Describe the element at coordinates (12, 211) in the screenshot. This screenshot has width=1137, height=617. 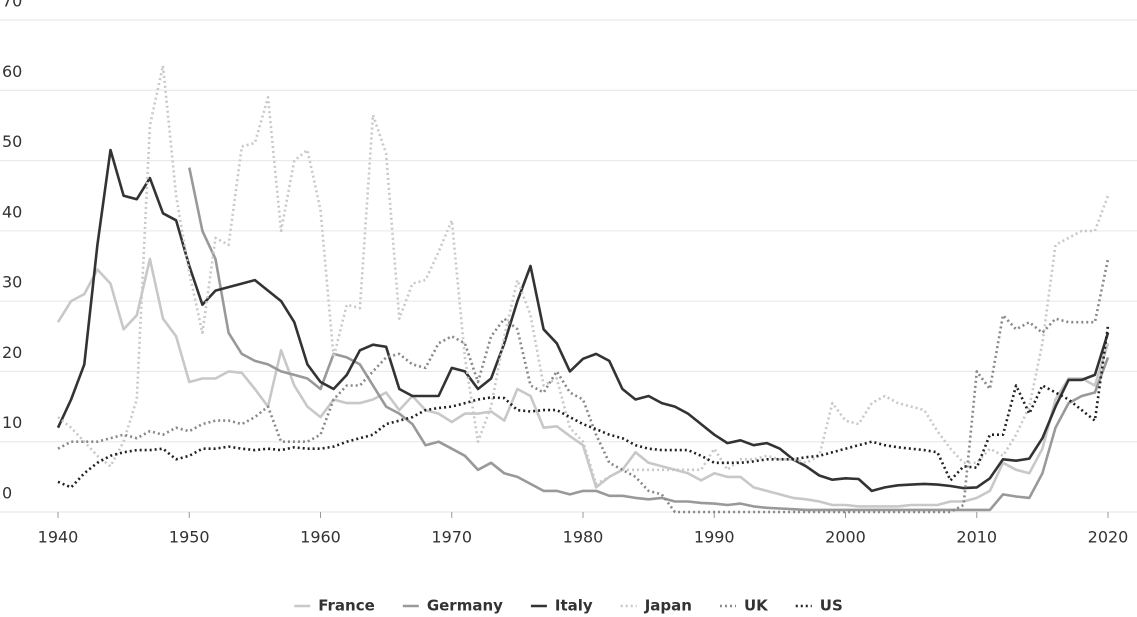
I see `y-tick-label: 40` at that location.